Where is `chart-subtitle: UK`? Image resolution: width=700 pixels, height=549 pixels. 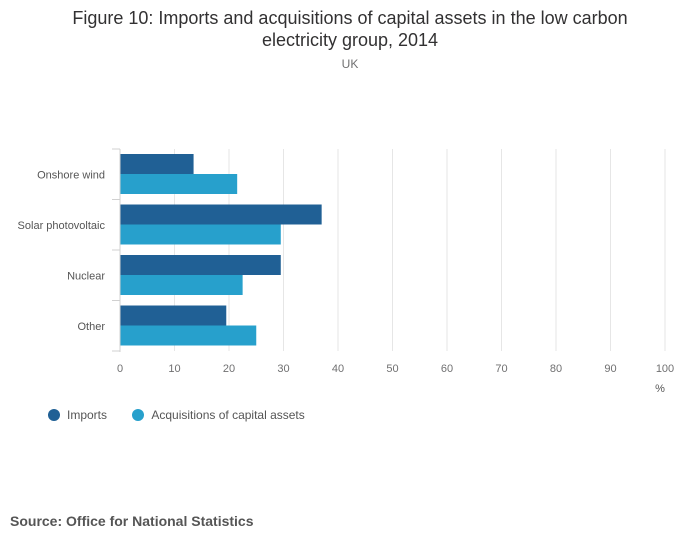 chart-subtitle: UK is located at coordinates (350, 64).